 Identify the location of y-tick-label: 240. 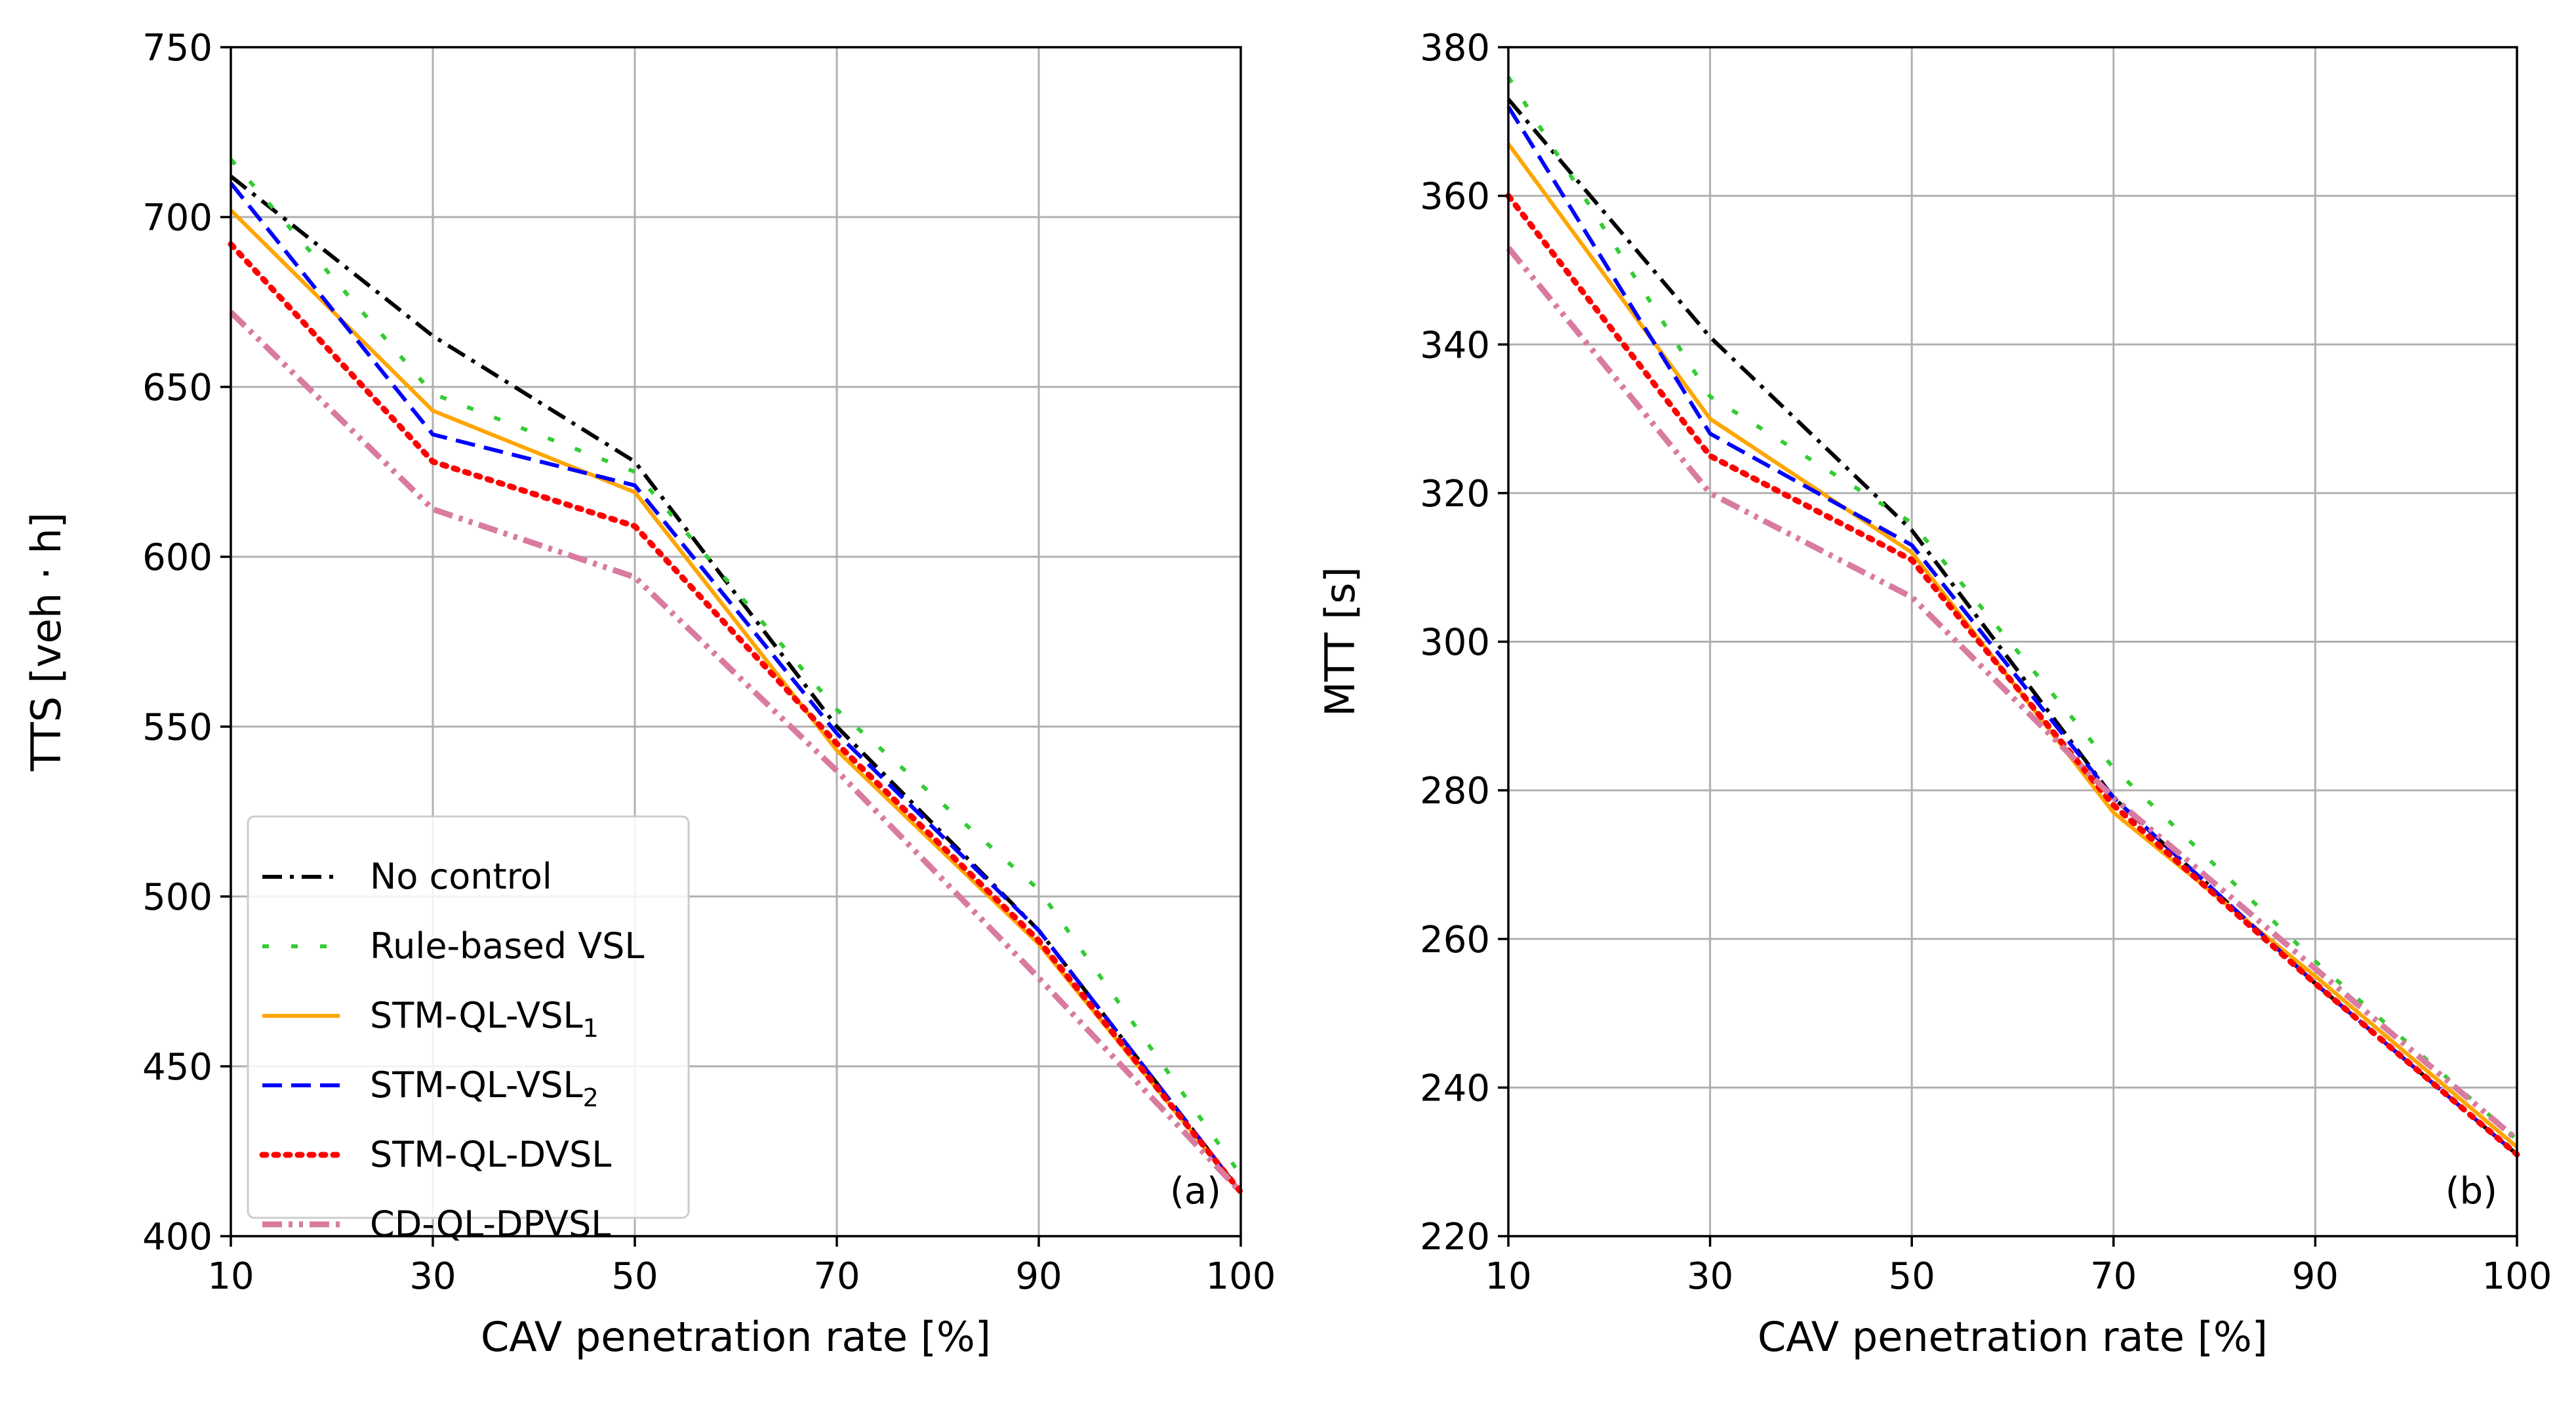
(1455, 1088).